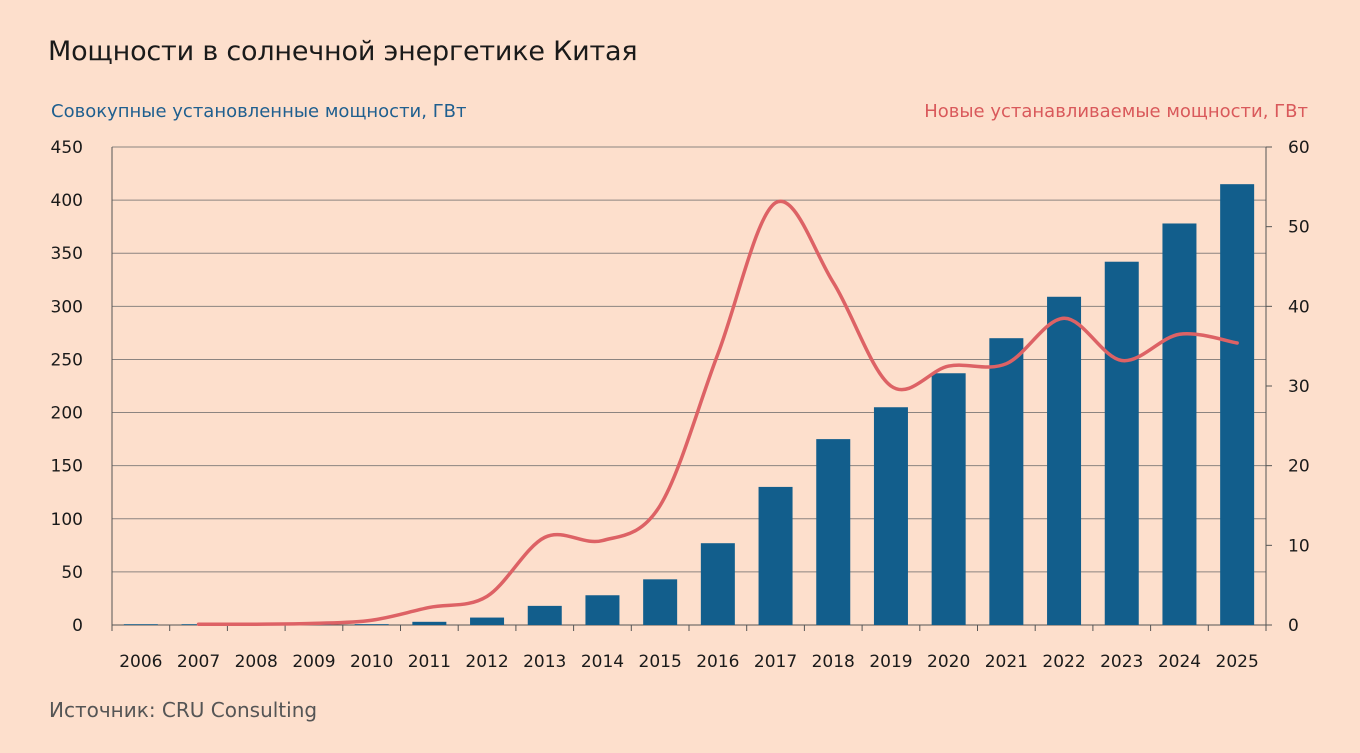 This screenshot has height=753, width=1360. What do you see at coordinates (429, 662) in the screenshot?
I see `x-tick-label: 2011` at bounding box center [429, 662].